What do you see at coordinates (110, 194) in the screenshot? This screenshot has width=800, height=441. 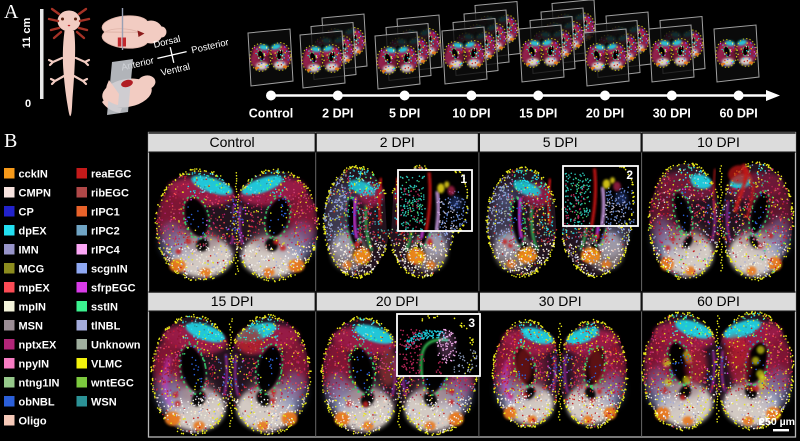 I see `svg-text: ribEGC` at bounding box center [110, 194].